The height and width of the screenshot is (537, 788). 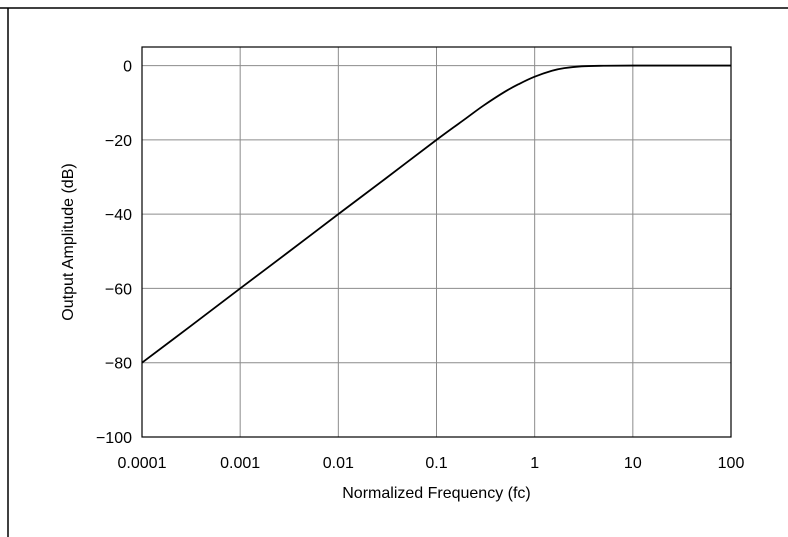 What do you see at coordinates (534, 463) in the screenshot?
I see `x-tick-label: 1` at bounding box center [534, 463].